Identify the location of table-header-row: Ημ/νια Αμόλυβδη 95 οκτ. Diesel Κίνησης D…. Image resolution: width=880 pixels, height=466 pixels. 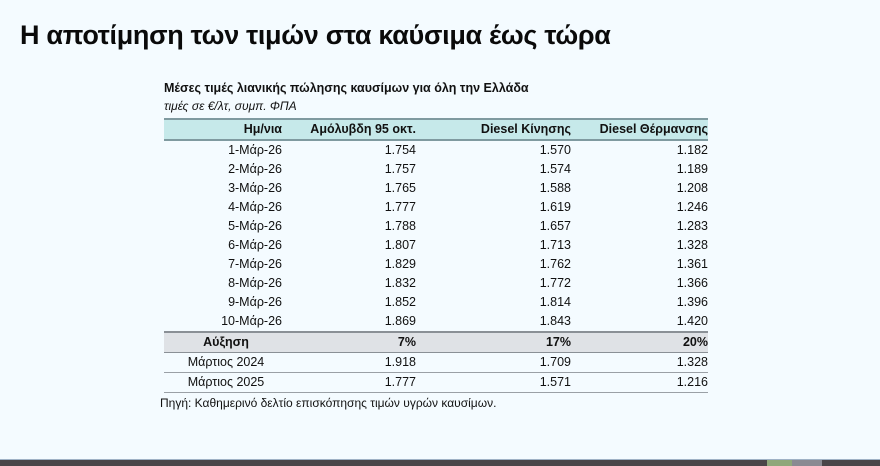
(436, 129).